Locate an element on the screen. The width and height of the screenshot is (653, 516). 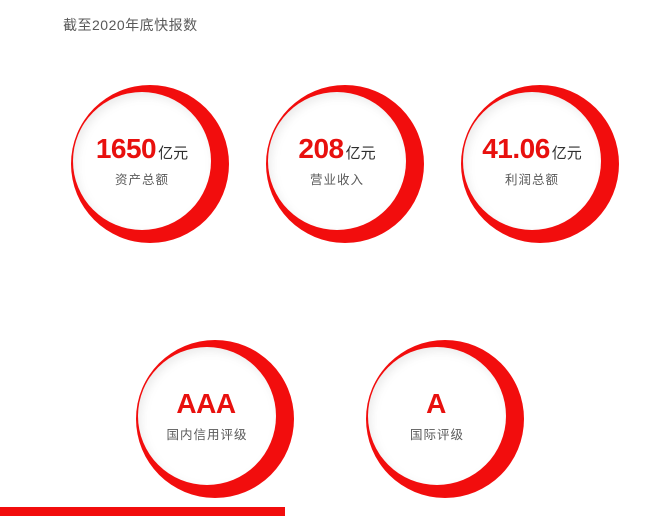
stat-value: 208 is located at coordinates (321, 148).